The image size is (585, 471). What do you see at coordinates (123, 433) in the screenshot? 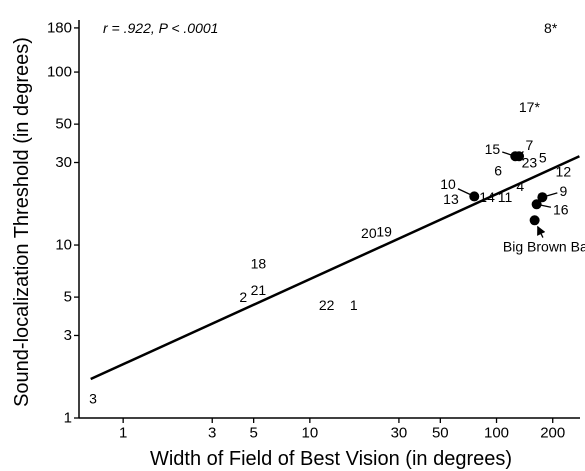
I see `x-tick-label: 1` at bounding box center [123, 433].